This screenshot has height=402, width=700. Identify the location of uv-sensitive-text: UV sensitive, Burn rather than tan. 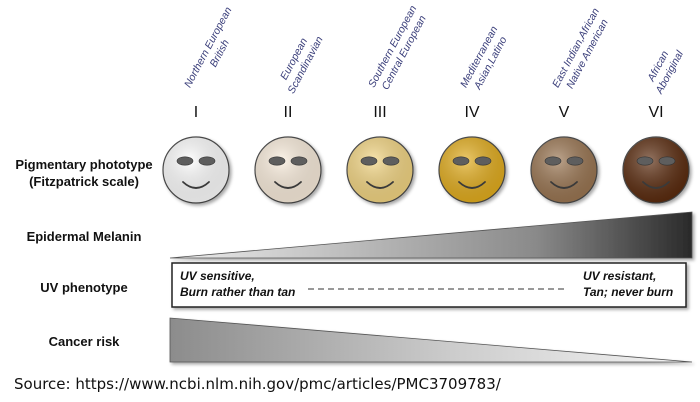
(237, 284).